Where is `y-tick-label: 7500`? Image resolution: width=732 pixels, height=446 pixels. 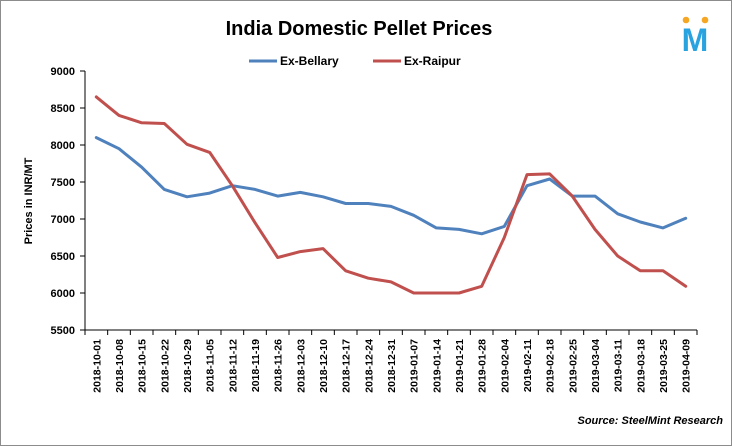 y-tick-label: 7500 is located at coordinates (63, 183).